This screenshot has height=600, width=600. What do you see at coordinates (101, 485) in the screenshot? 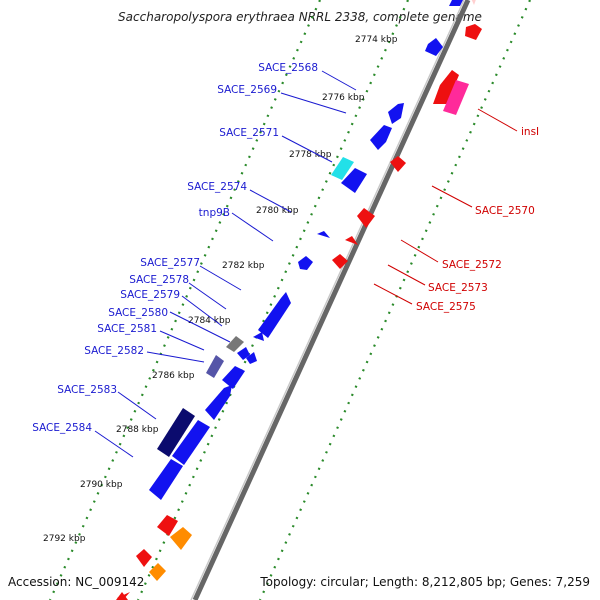
I see `tick-label: 2790 kbp` at bounding box center [101, 485].